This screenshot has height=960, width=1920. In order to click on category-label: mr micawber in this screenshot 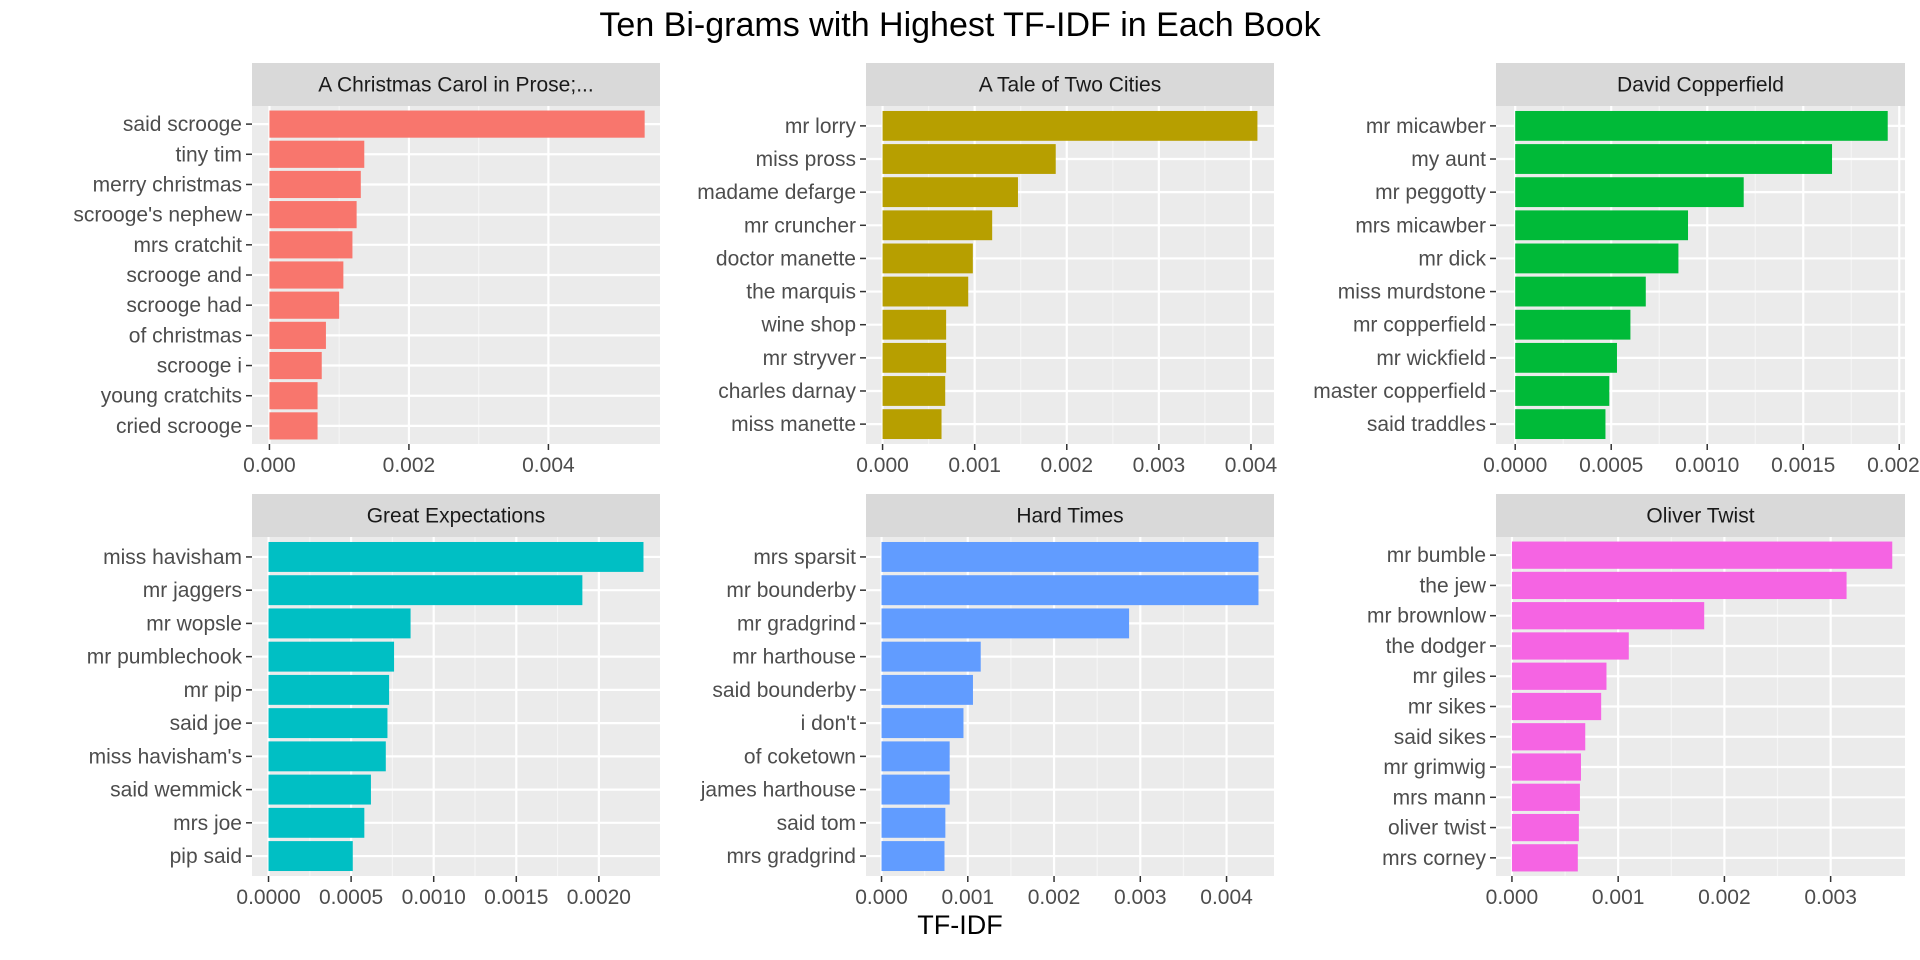, I will do `click(1426, 126)`.